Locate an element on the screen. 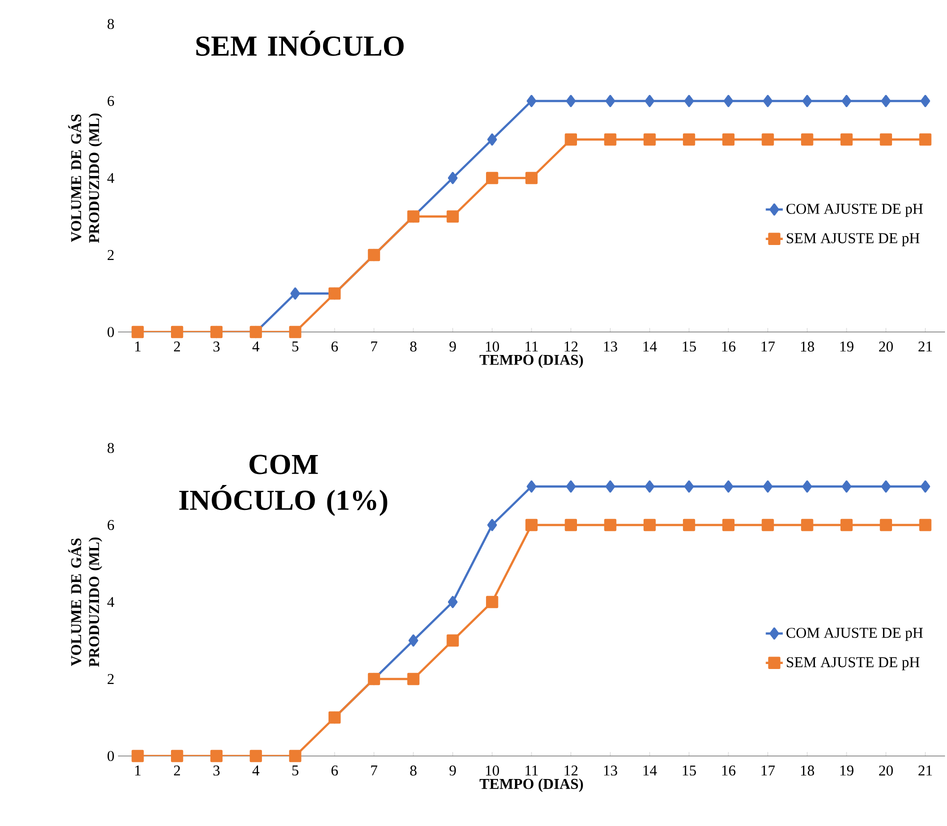  x-tick-label: 14 is located at coordinates (650, 347).